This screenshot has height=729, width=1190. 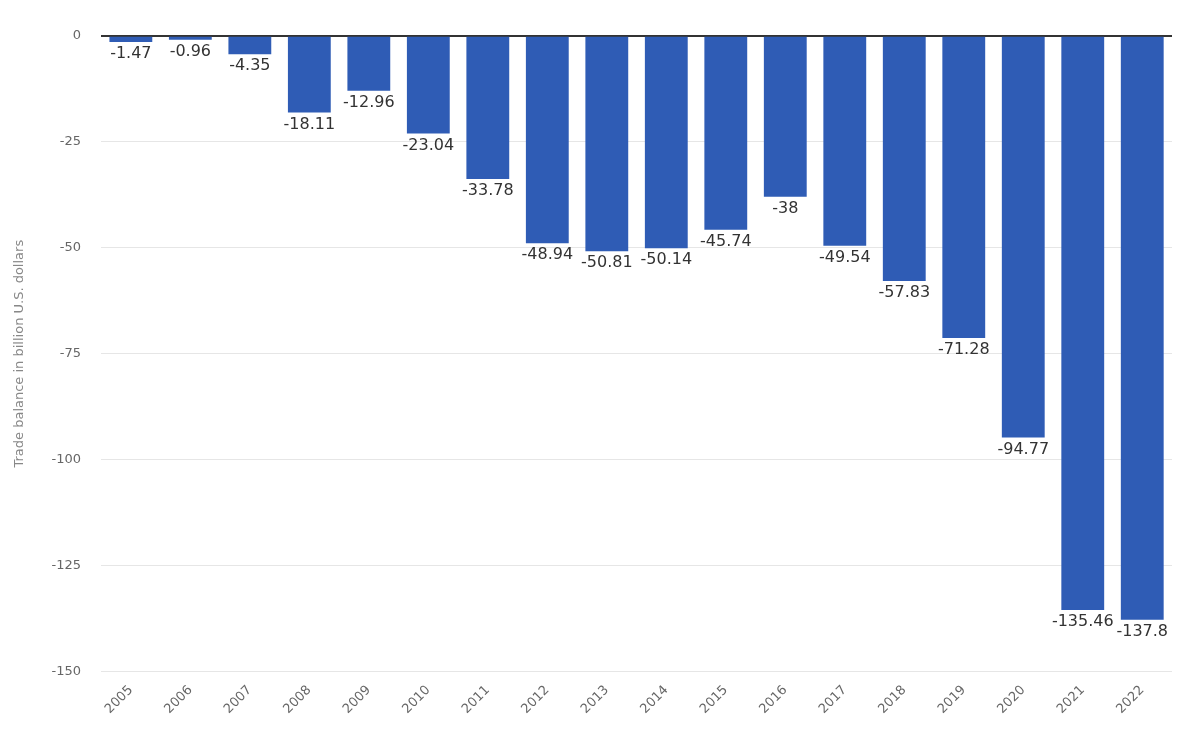 I want to click on data-label: -49.54, so click(x=844, y=256).